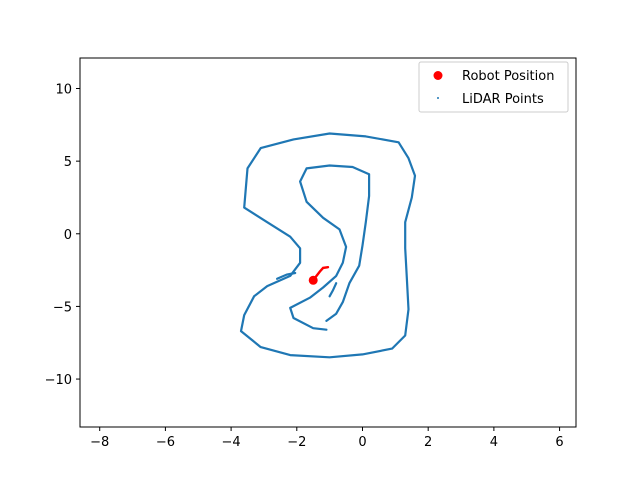  Describe the element at coordinates (68, 235) in the screenshot. I see `y-tick-label: 0` at that location.